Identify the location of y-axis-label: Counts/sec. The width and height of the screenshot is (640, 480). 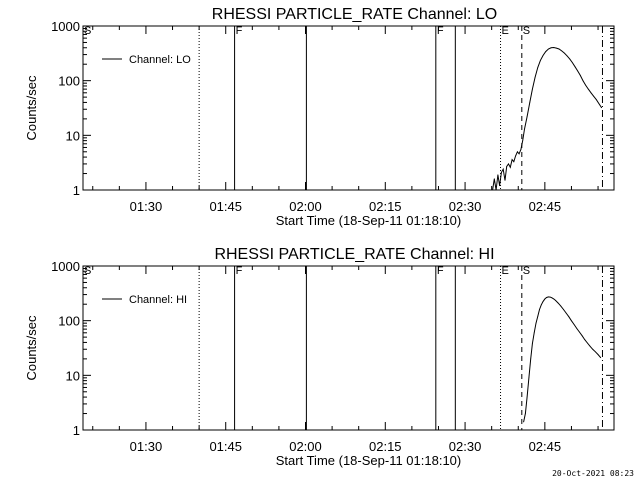
(31, 348).